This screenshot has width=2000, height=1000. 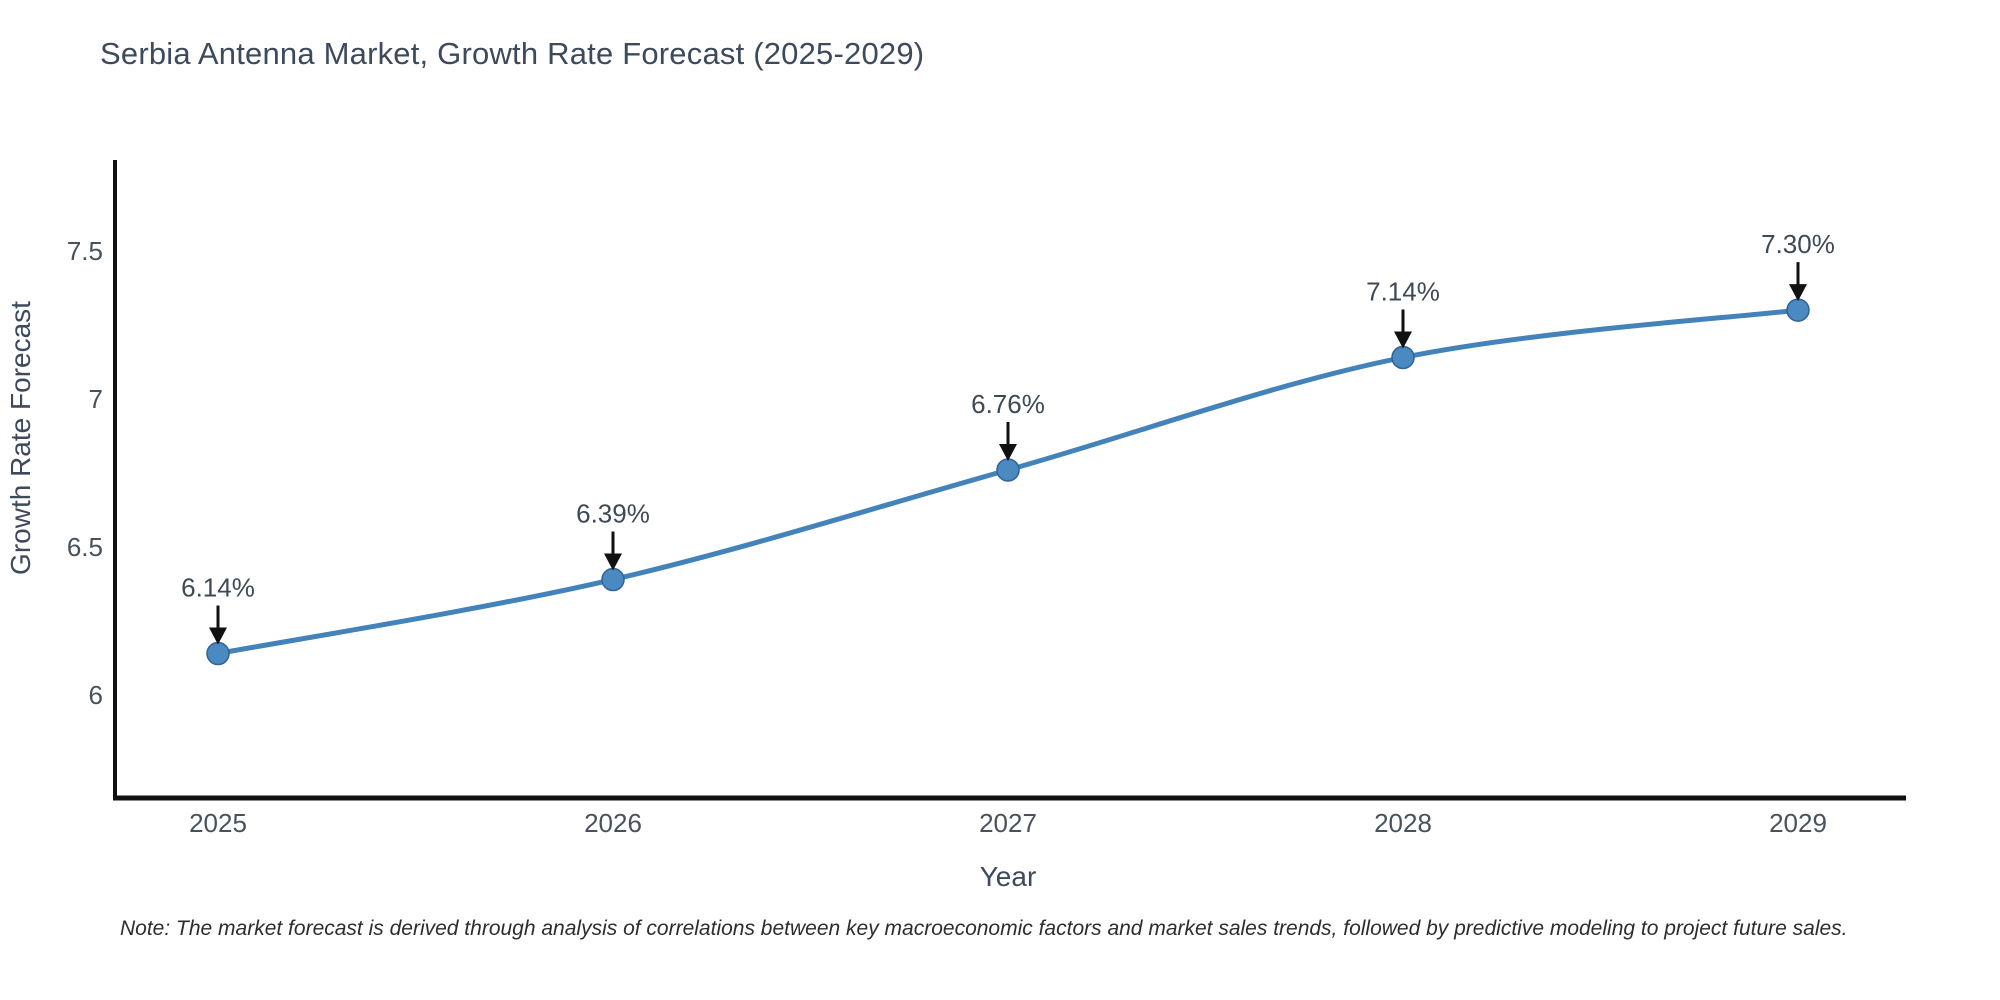 What do you see at coordinates (218, 823) in the screenshot?
I see `x-tick-label: 2025` at bounding box center [218, 823].